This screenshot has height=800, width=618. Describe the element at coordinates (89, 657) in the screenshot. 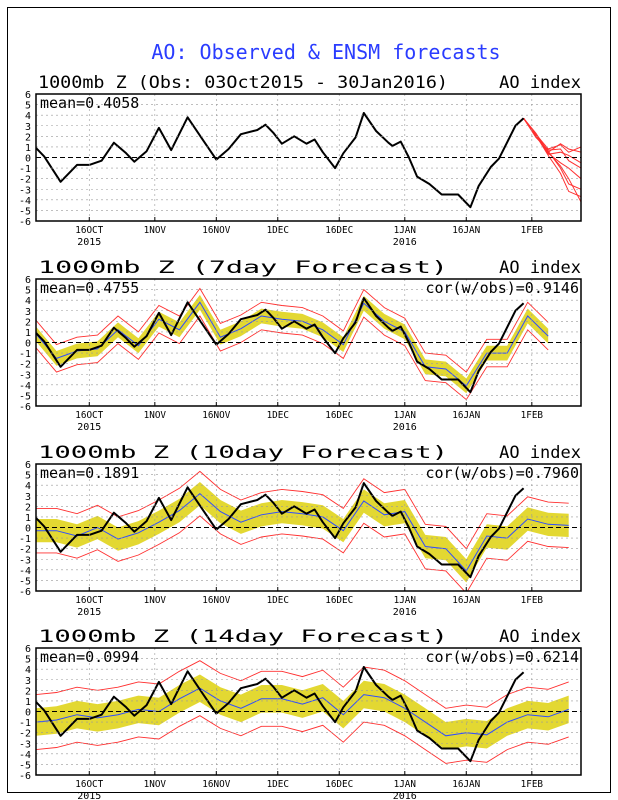

I see `mean-annotation: mean=0.0994` at that location.